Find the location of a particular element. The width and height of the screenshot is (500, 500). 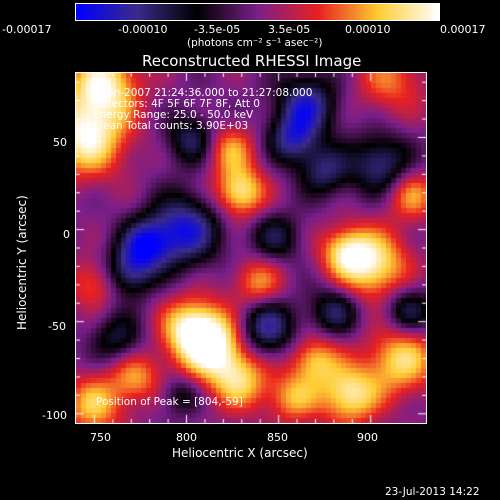

detectors-label: Detectors: 4F 5F 6F 7F 8F, Att 0 is located at coordinates (176, 104).